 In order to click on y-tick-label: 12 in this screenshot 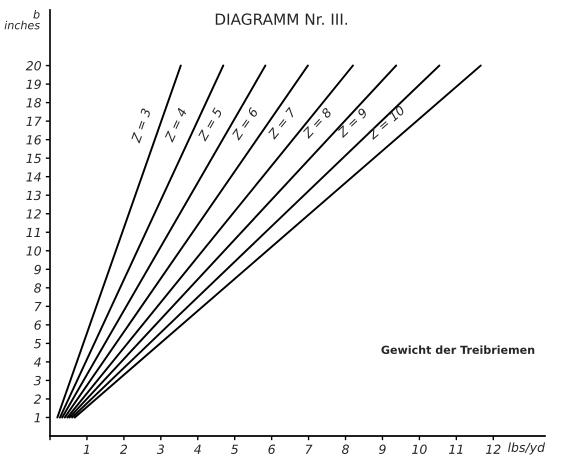, I will do `click(33, 213)`.